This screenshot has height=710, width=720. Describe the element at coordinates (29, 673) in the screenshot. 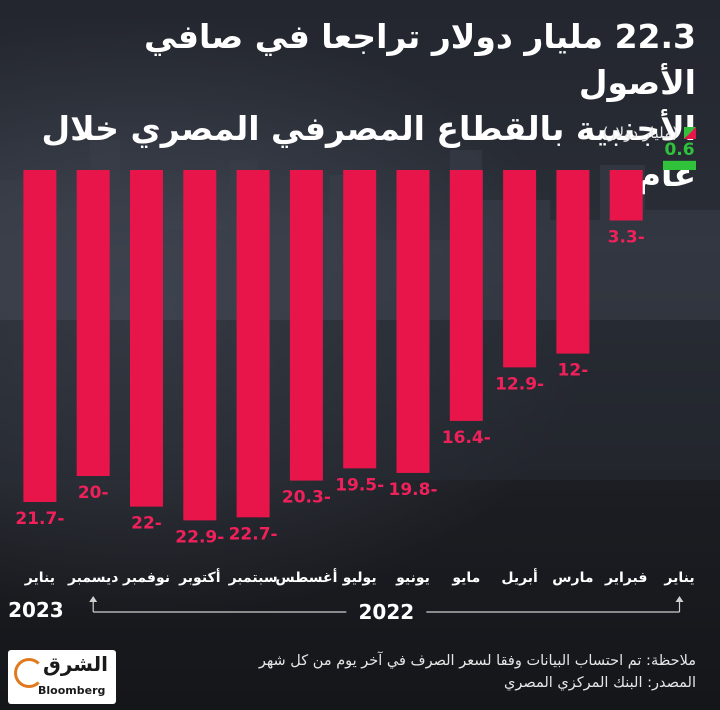

I see `logo-swirl-icon` at that location.